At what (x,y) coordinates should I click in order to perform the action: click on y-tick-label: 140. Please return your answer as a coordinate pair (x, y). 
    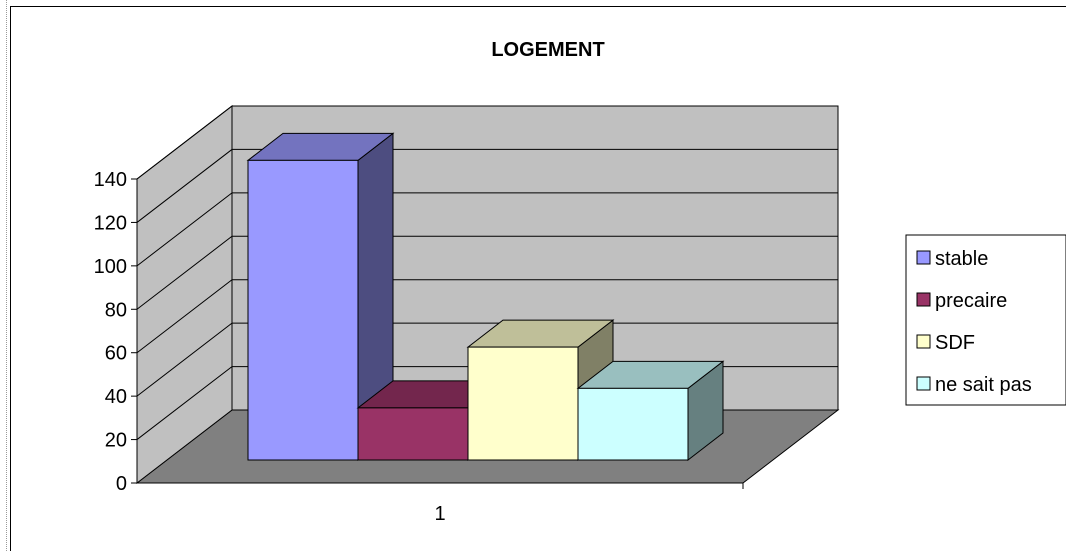
    Looking at the image, I should click on (110, 180).